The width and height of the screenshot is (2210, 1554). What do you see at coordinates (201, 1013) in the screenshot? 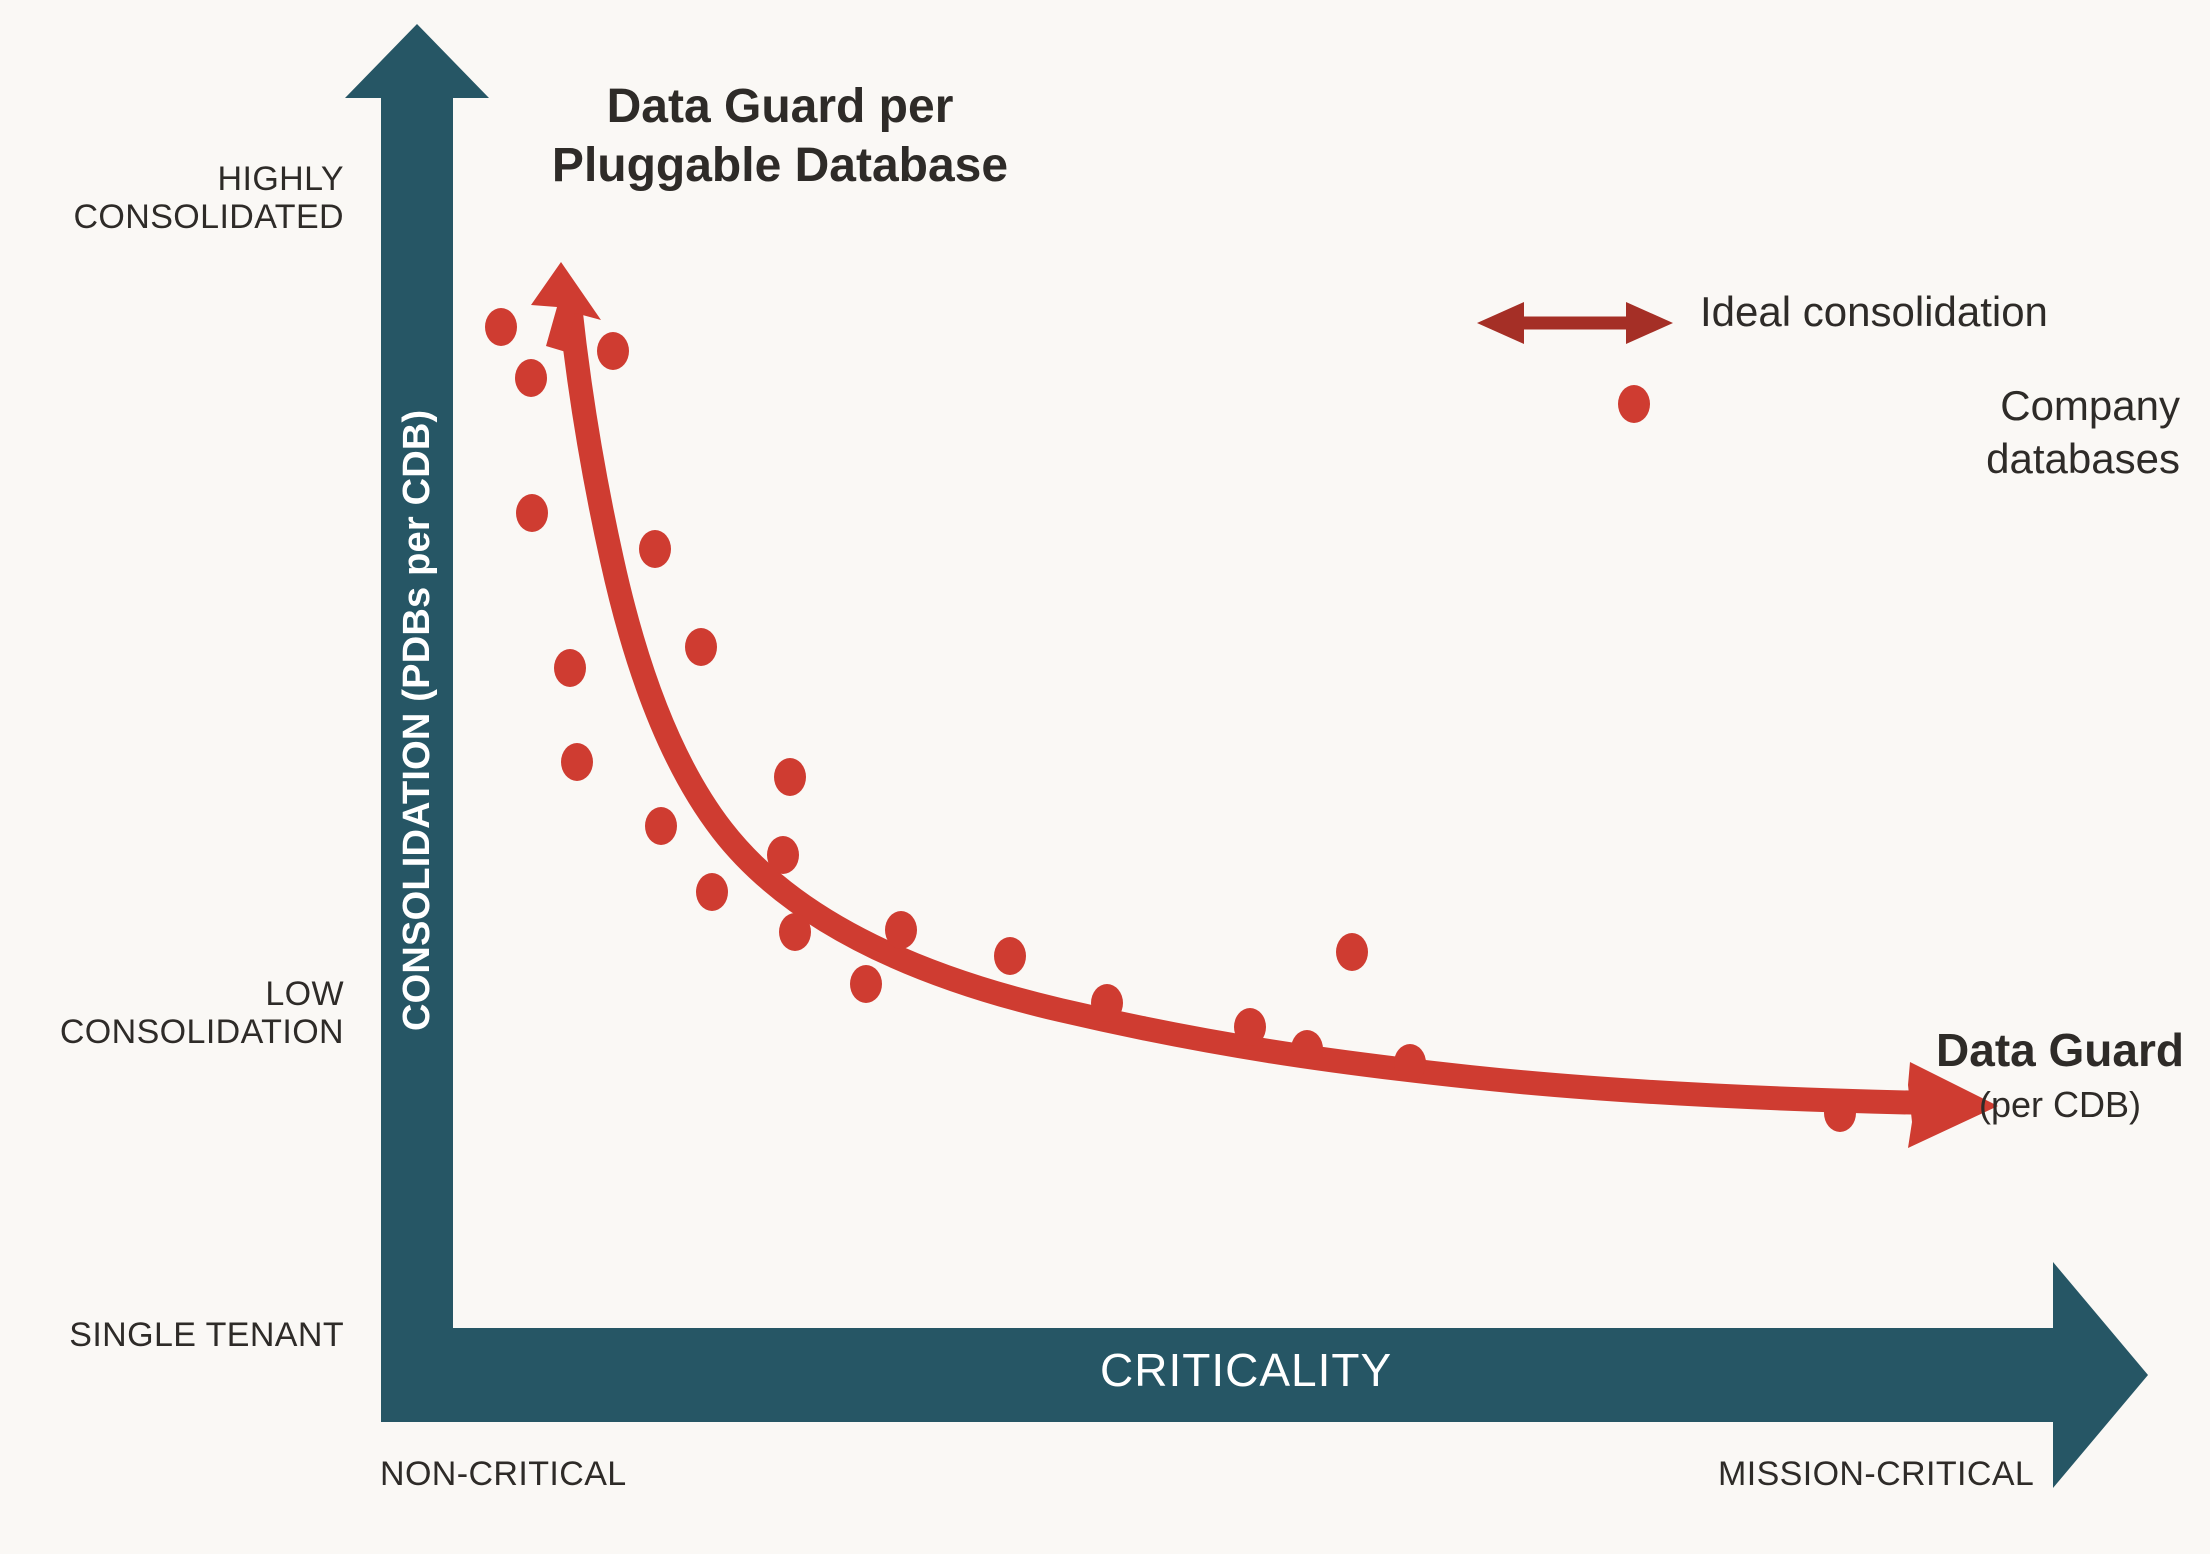
I see `y-axis-mid-tick-label: LOW CONSOLIDATION` at bounding box center [201, 1013].